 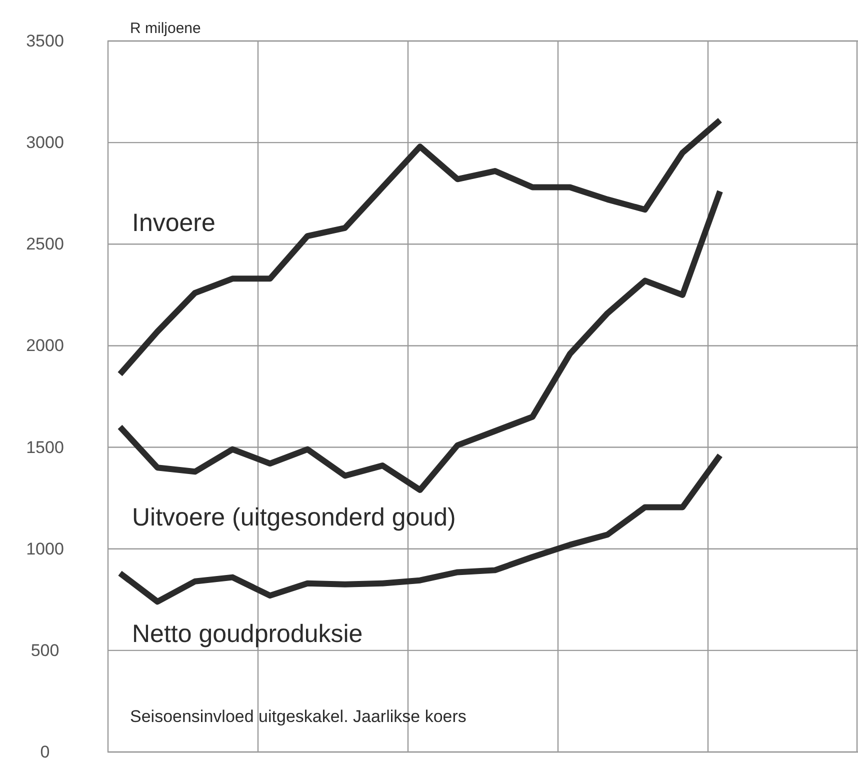 What do you see at coordinates (294, 518) in the screenshot?
I see `series-label: Uitvoere (uitgesonderd goud)` at bounding box center [294, 518].